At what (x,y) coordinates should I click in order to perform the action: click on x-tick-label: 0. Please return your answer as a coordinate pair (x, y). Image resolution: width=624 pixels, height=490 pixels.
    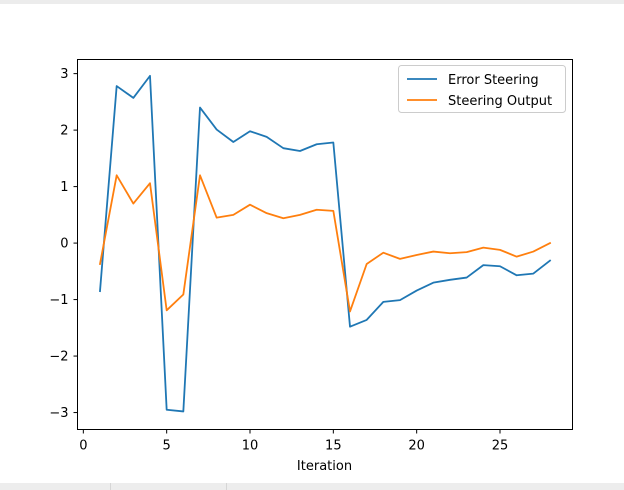
    Looking at the image, I should click on (83, 446).